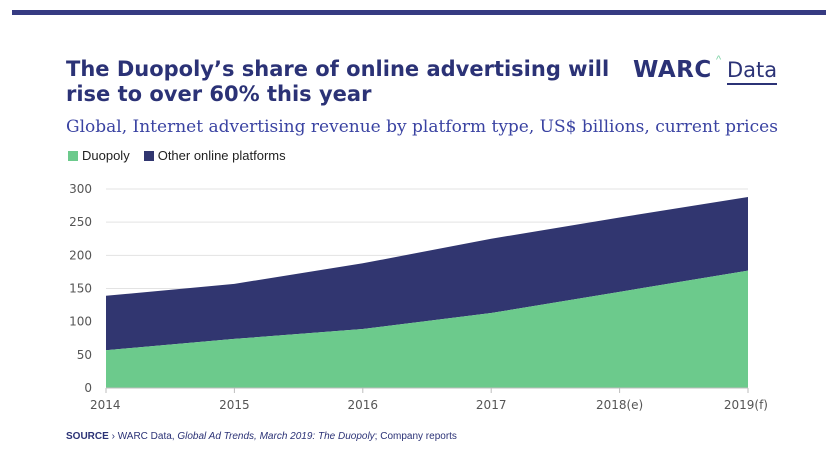 This screenshot has width=838, height=454. What do you see at coordinates (87, 436) in the screenshot?
I see `source-label: SOURCE` at bounding box center [87, 436].